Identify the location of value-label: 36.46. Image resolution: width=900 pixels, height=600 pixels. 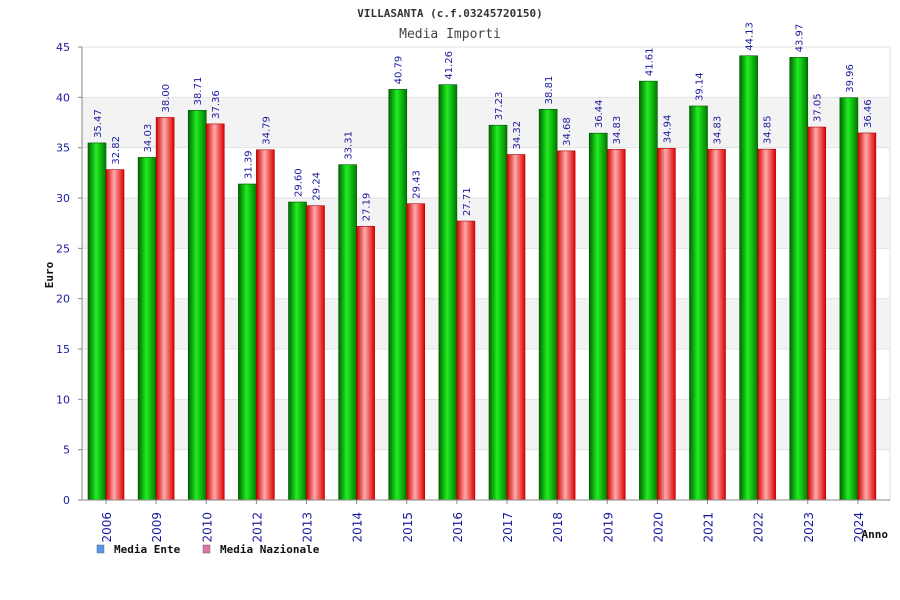
(868, 113).